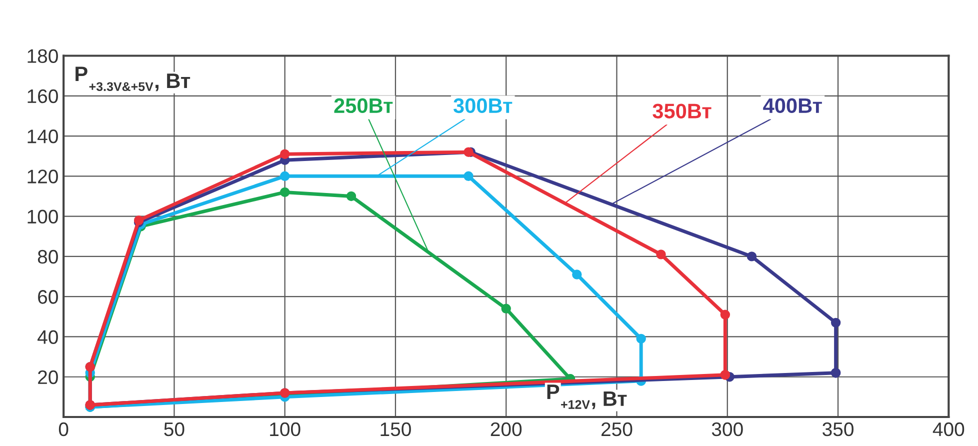  Describe the element at coordinates (792, 106) in the screenshot. I see `text: 400Вт` at that location.